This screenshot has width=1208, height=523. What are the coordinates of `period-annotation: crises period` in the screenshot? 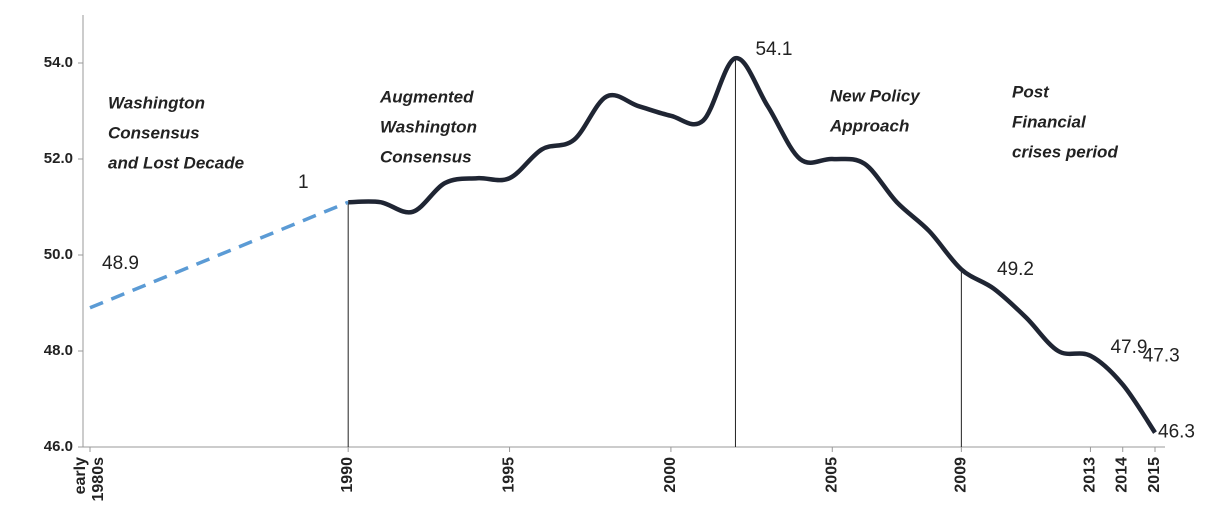 It's located at (1065, 151).